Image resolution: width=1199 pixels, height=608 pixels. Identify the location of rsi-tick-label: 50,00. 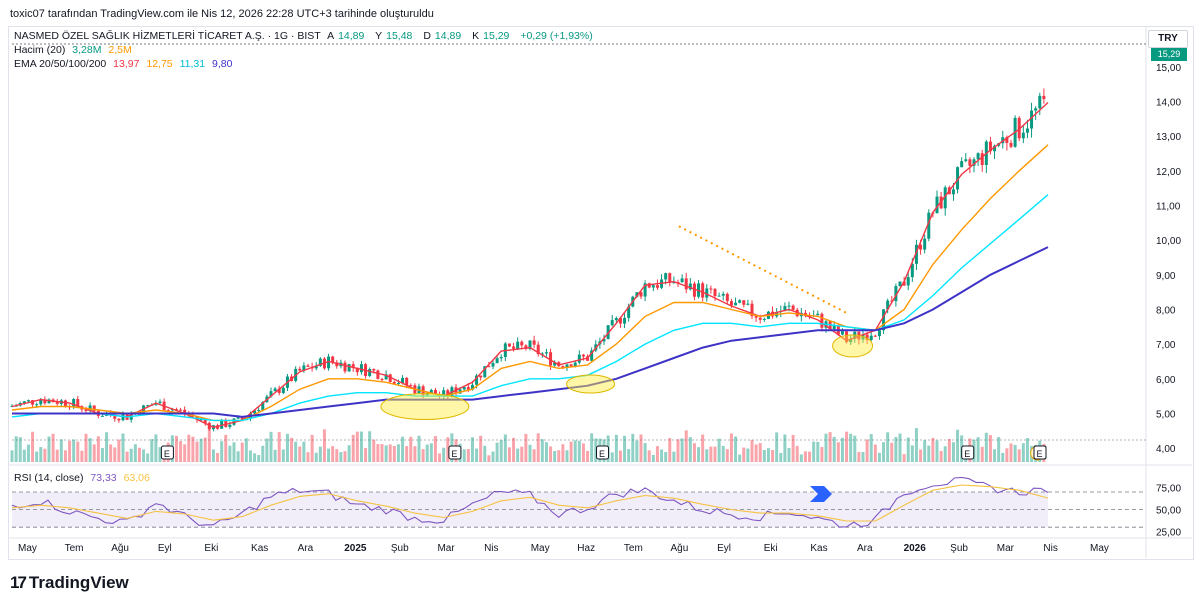
(1168, 511).